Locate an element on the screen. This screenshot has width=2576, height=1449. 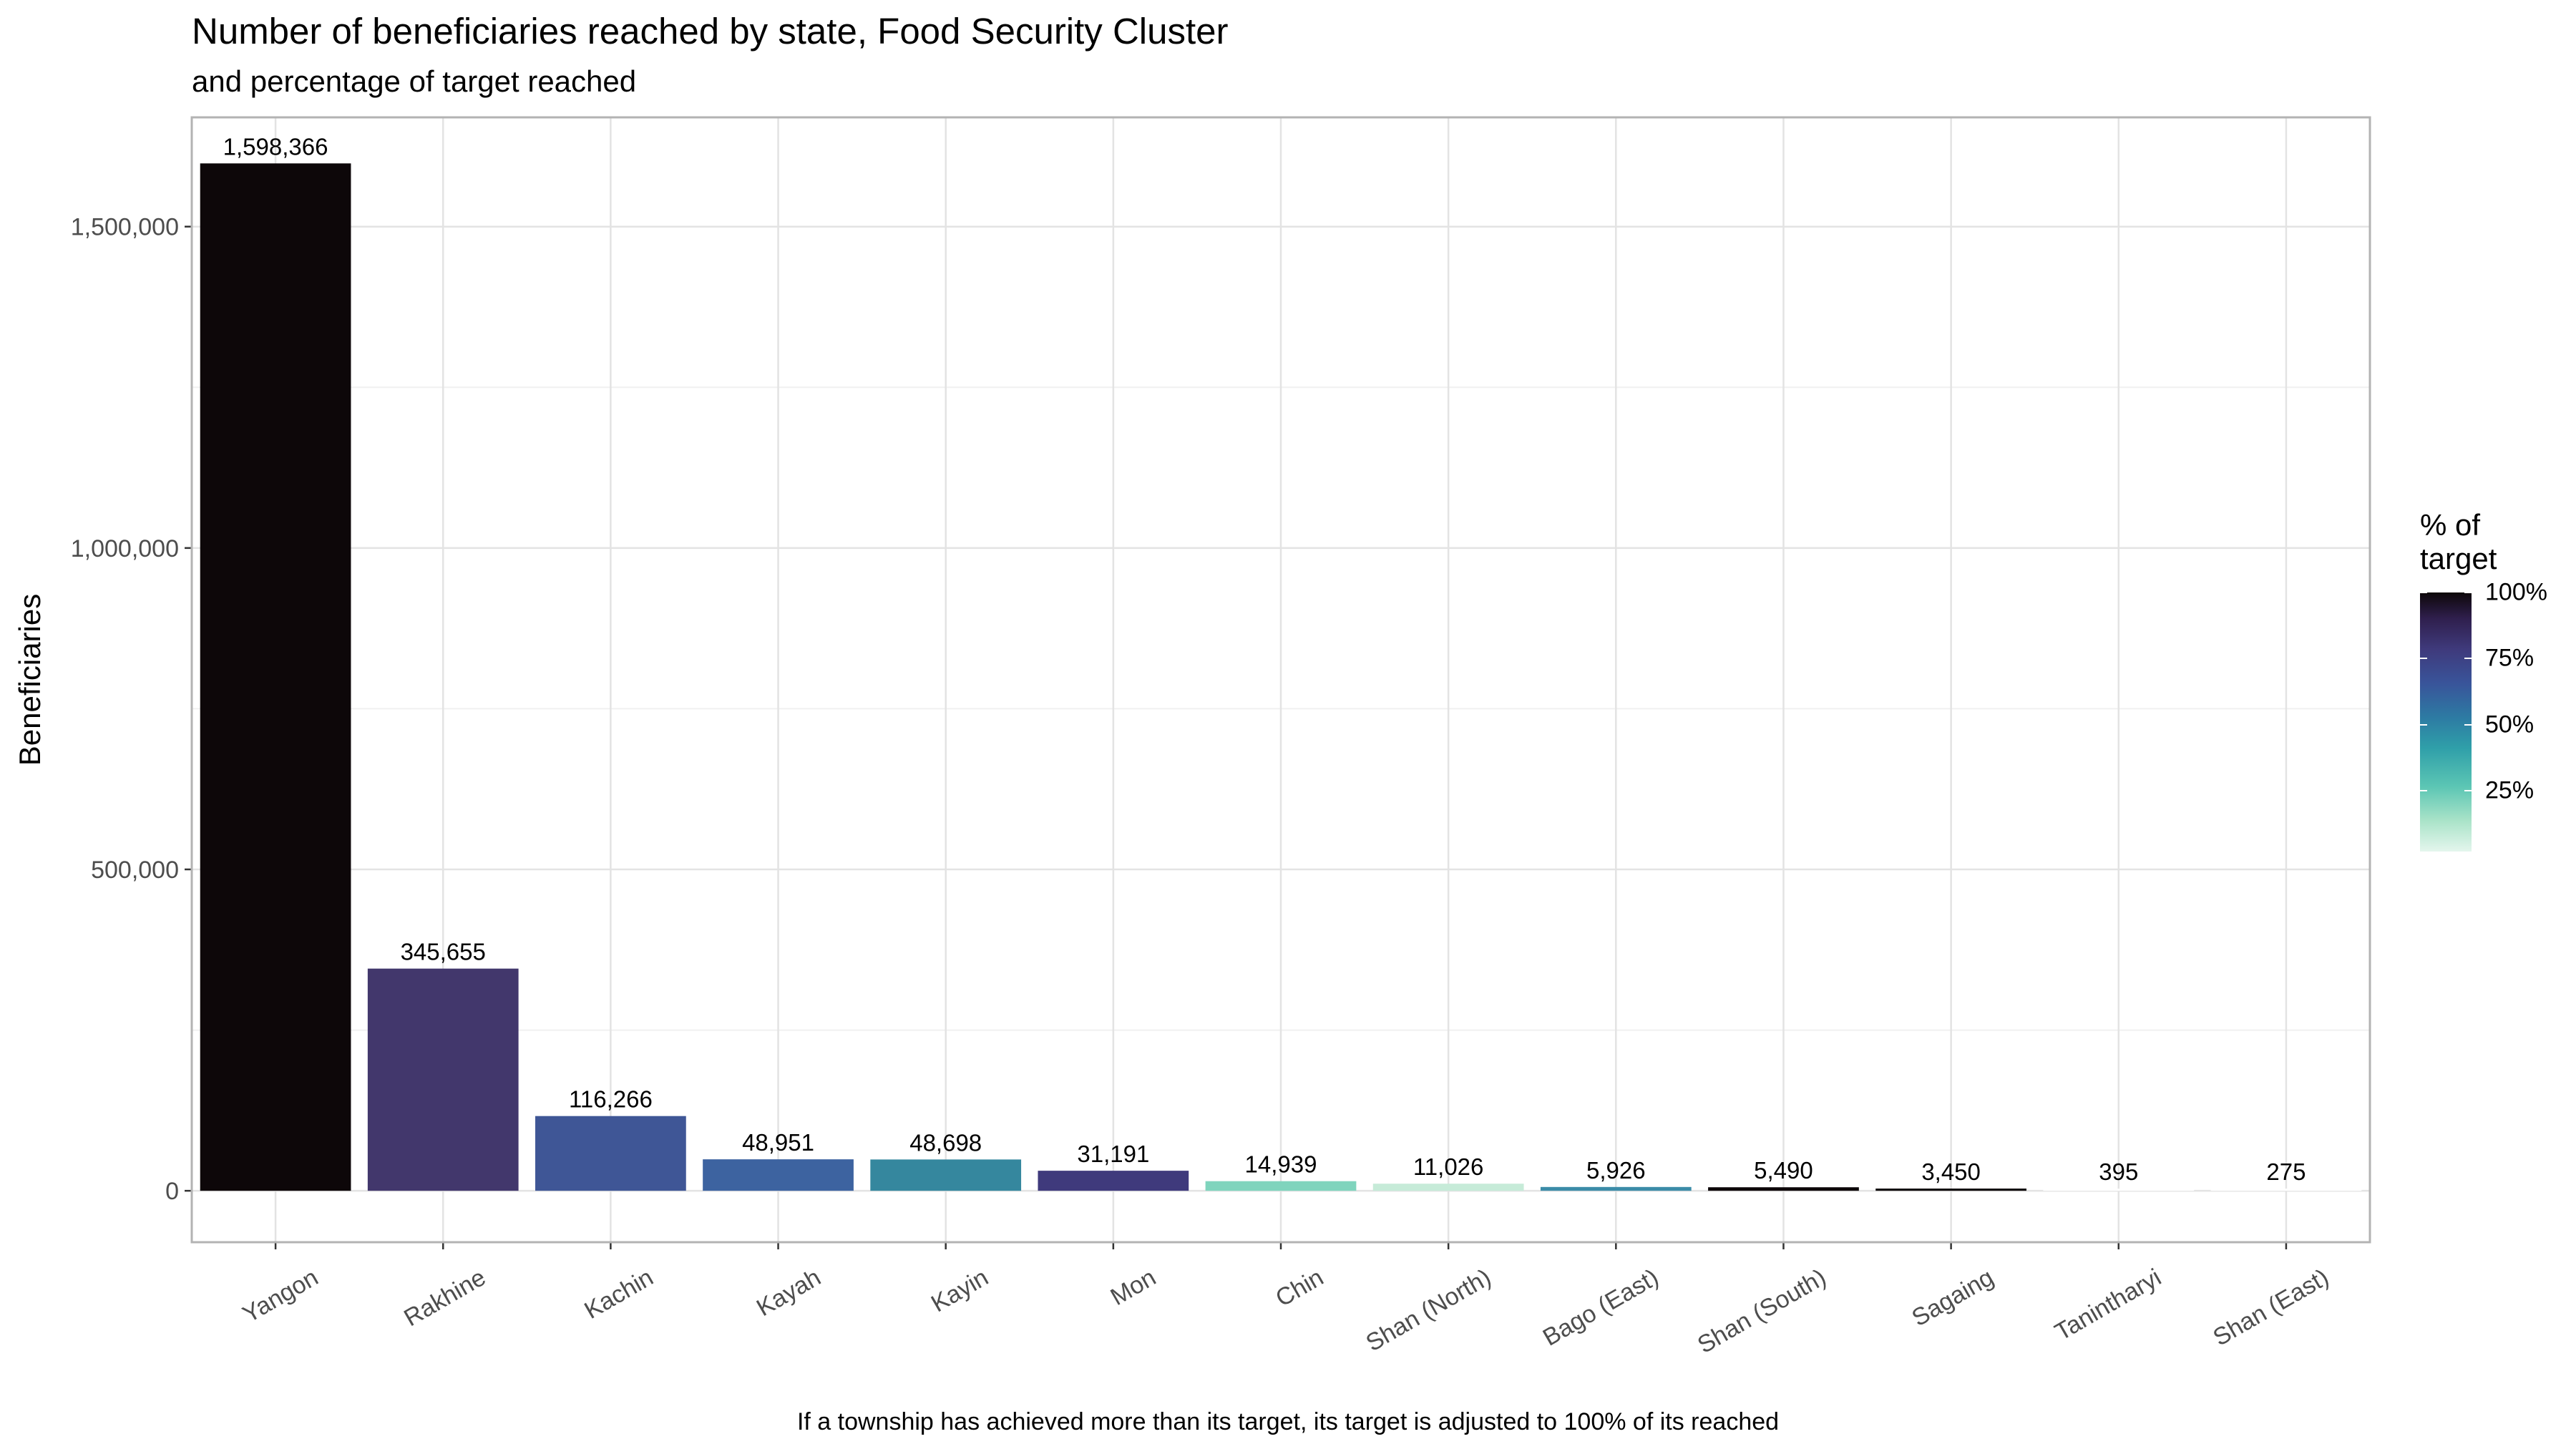
bar-value-label: 3,450 is located at coordinates (1951, 1171).